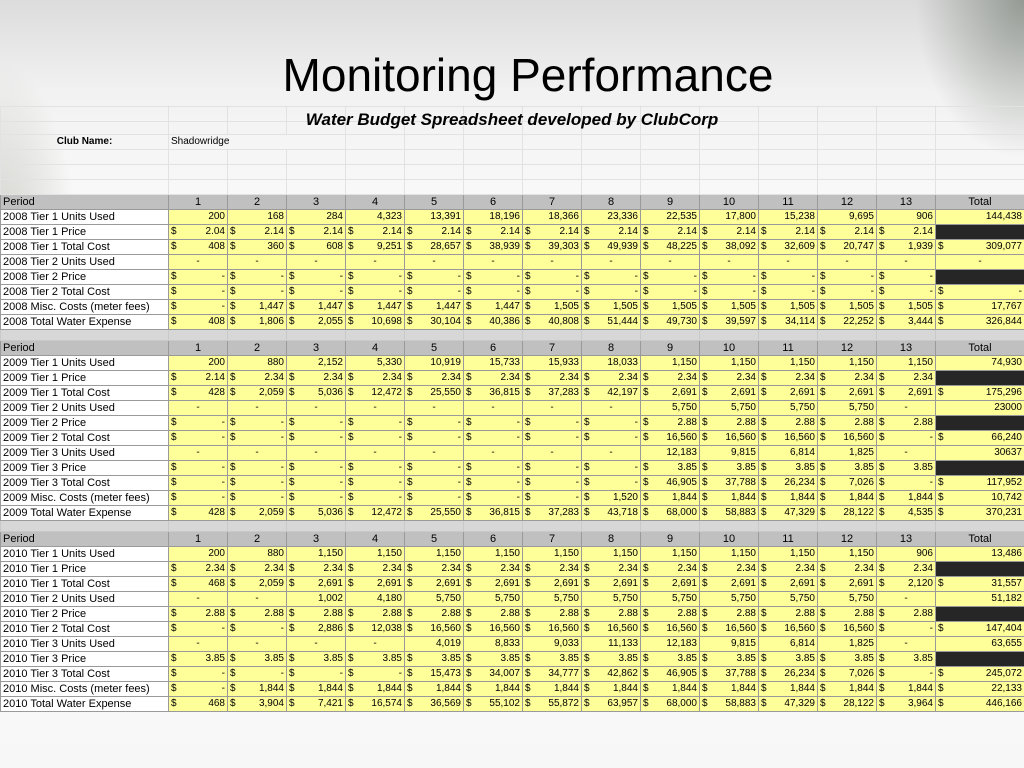 The image size is (1024, 768). What do you see at coordinates (611, 202) in the screenshot?
I see `period-header-8: 8` at bounding box center [611, 202].